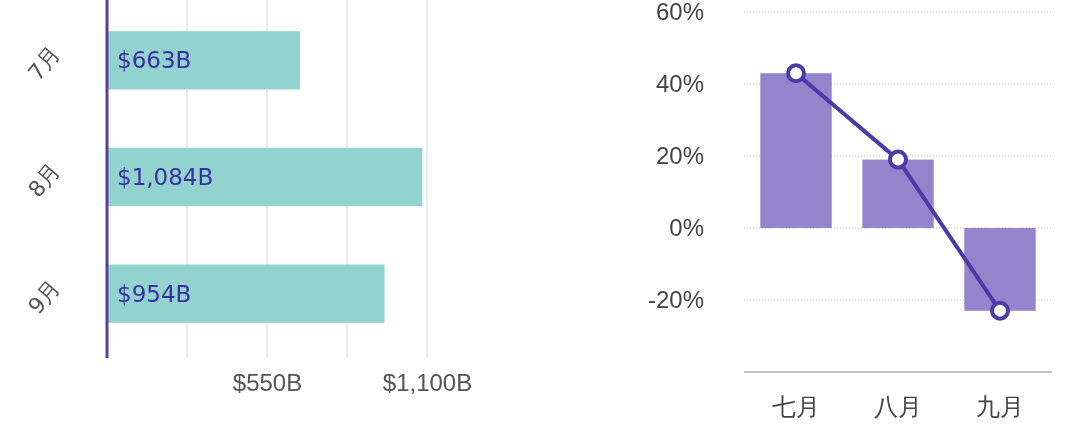 This screenshot has width=1080, height=433. What do you see at coordinates (898, 407) in the screenshot?
I see `x-tick-label: 八月` at bounding box center [898, 407].